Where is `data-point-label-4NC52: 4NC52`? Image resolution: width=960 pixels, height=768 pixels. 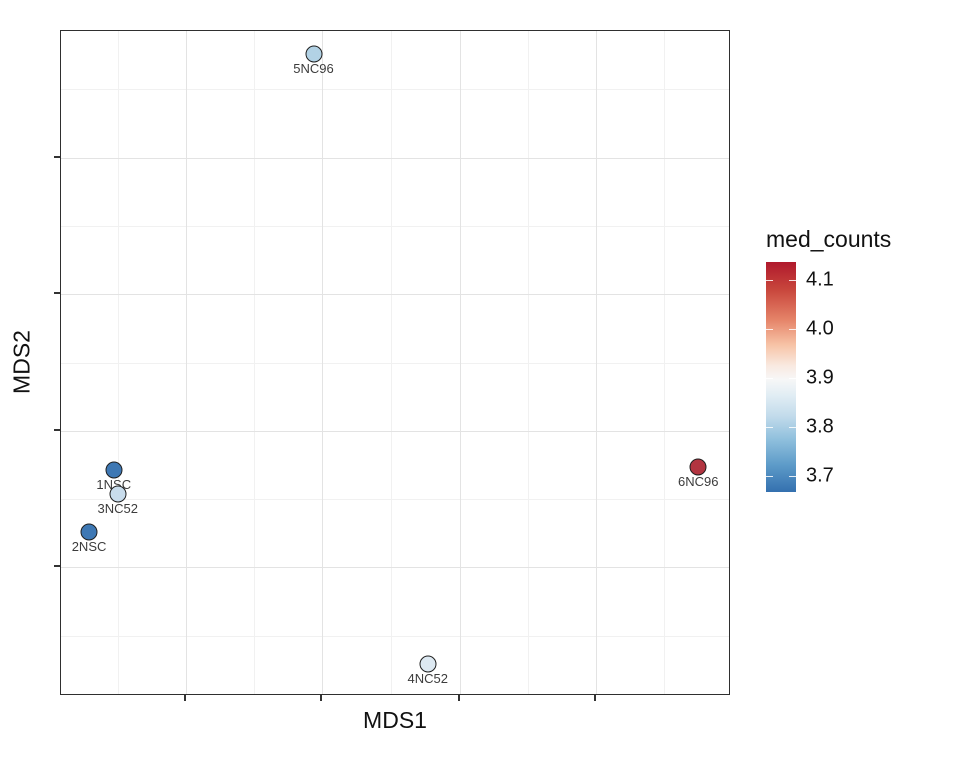
data-point-label-4NC52: 4NC52 is located at coordinates (427, 679).